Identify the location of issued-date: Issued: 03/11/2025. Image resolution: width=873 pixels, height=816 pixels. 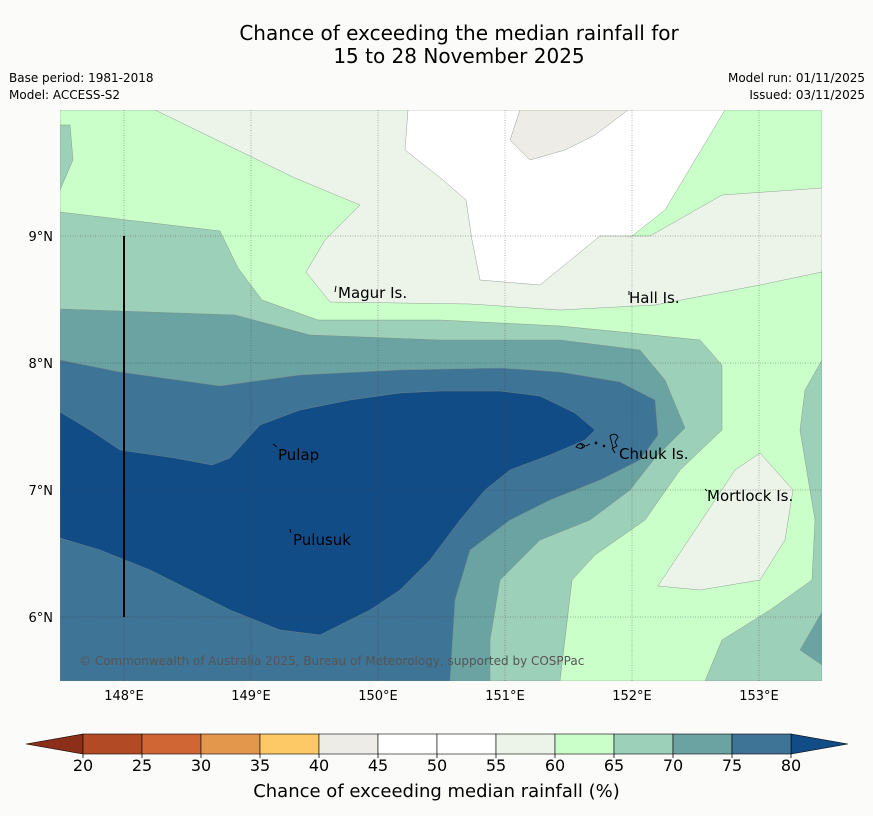
(807, 95).